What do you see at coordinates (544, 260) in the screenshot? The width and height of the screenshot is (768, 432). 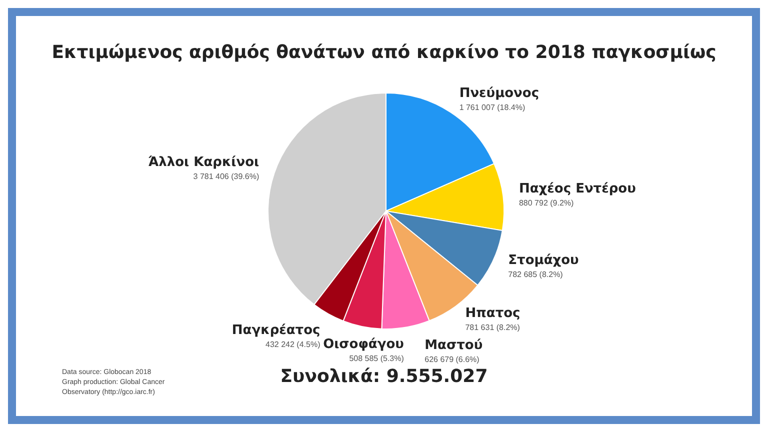 I see `slice-label: Στομάχου` at bounding box center [544, 260].